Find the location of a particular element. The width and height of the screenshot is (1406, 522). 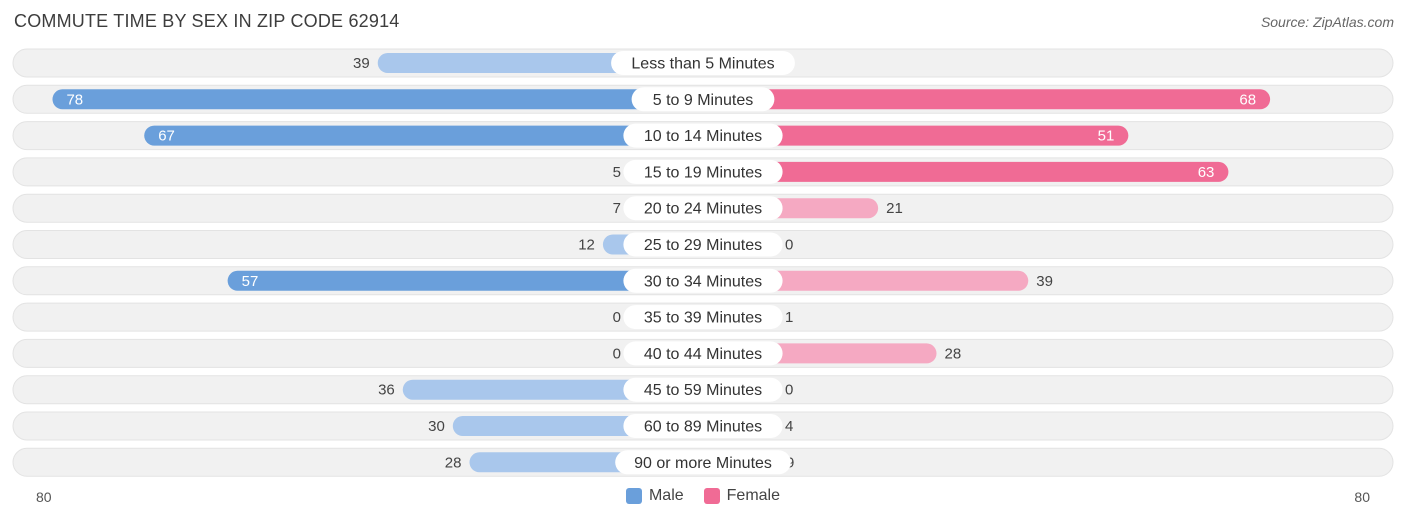

category-label: 15 to 19 Minutes is located at coordinates (703, 172).